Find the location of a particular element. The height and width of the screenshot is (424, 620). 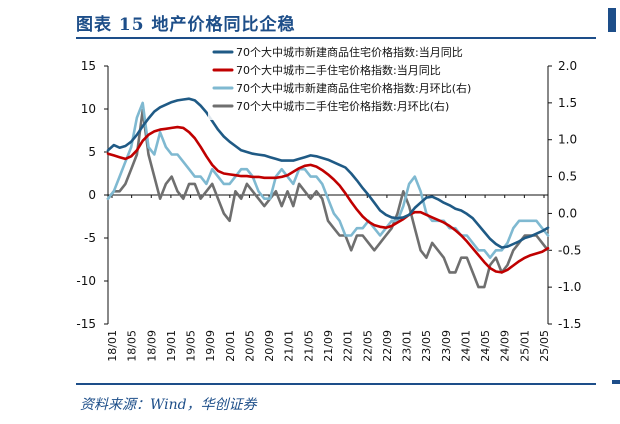

x-tick-label: 22/09 is located at coordinates (387, 346).